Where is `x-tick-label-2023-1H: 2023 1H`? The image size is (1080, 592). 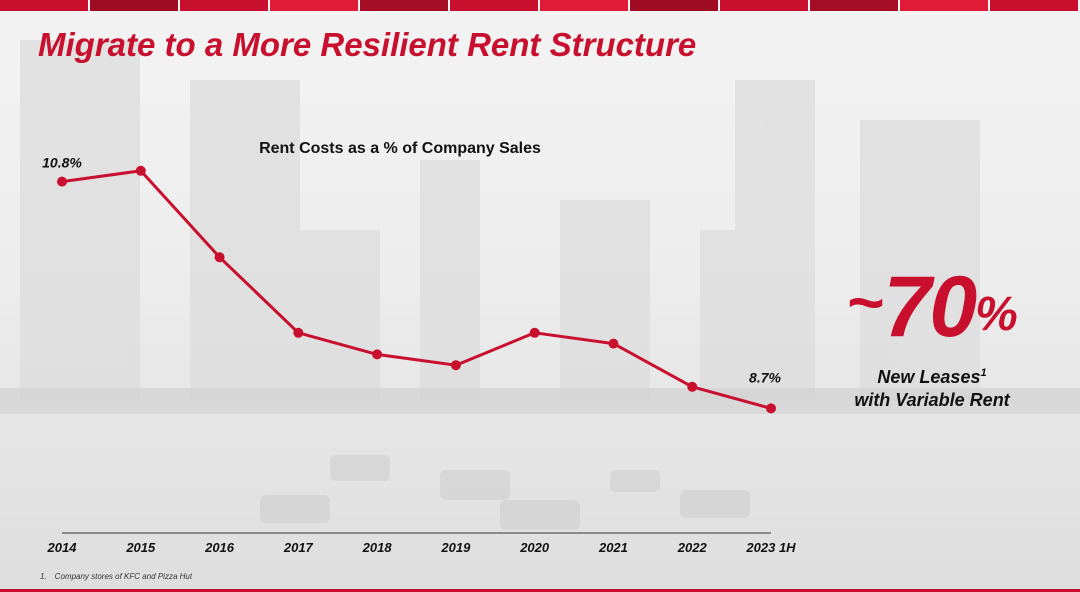
x-tick-label-2023-1H: 2023 1H is located at coordinates (770, 547).